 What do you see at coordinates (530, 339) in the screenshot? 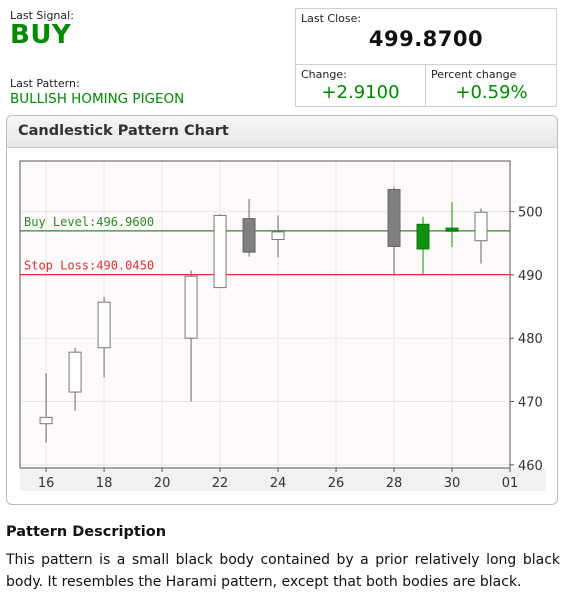
I see `y-tick-label: 480` at bounding box center [530, 339].